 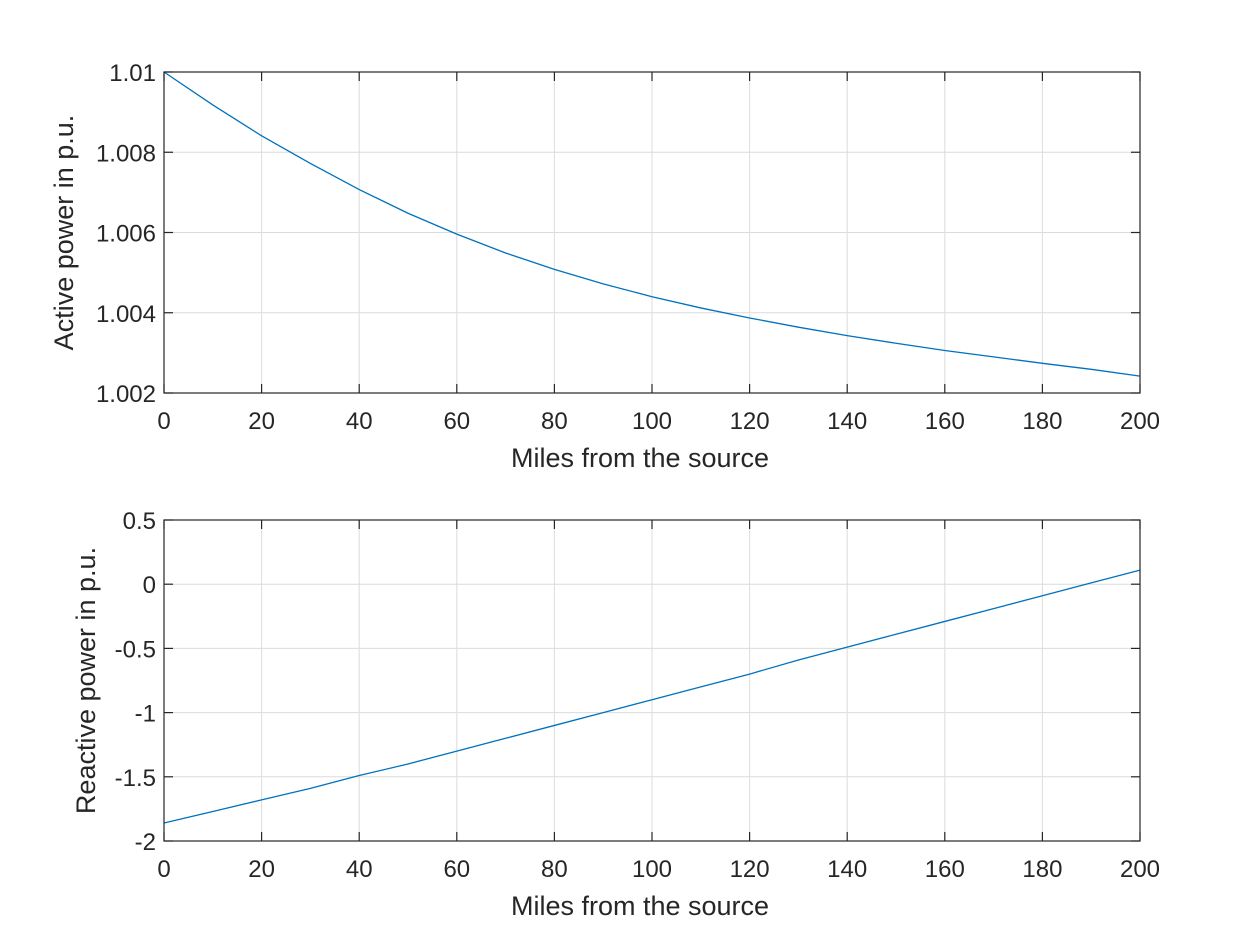 I want to click on reactive-power-y-tick-label: -1, so click(x=145, y=714).